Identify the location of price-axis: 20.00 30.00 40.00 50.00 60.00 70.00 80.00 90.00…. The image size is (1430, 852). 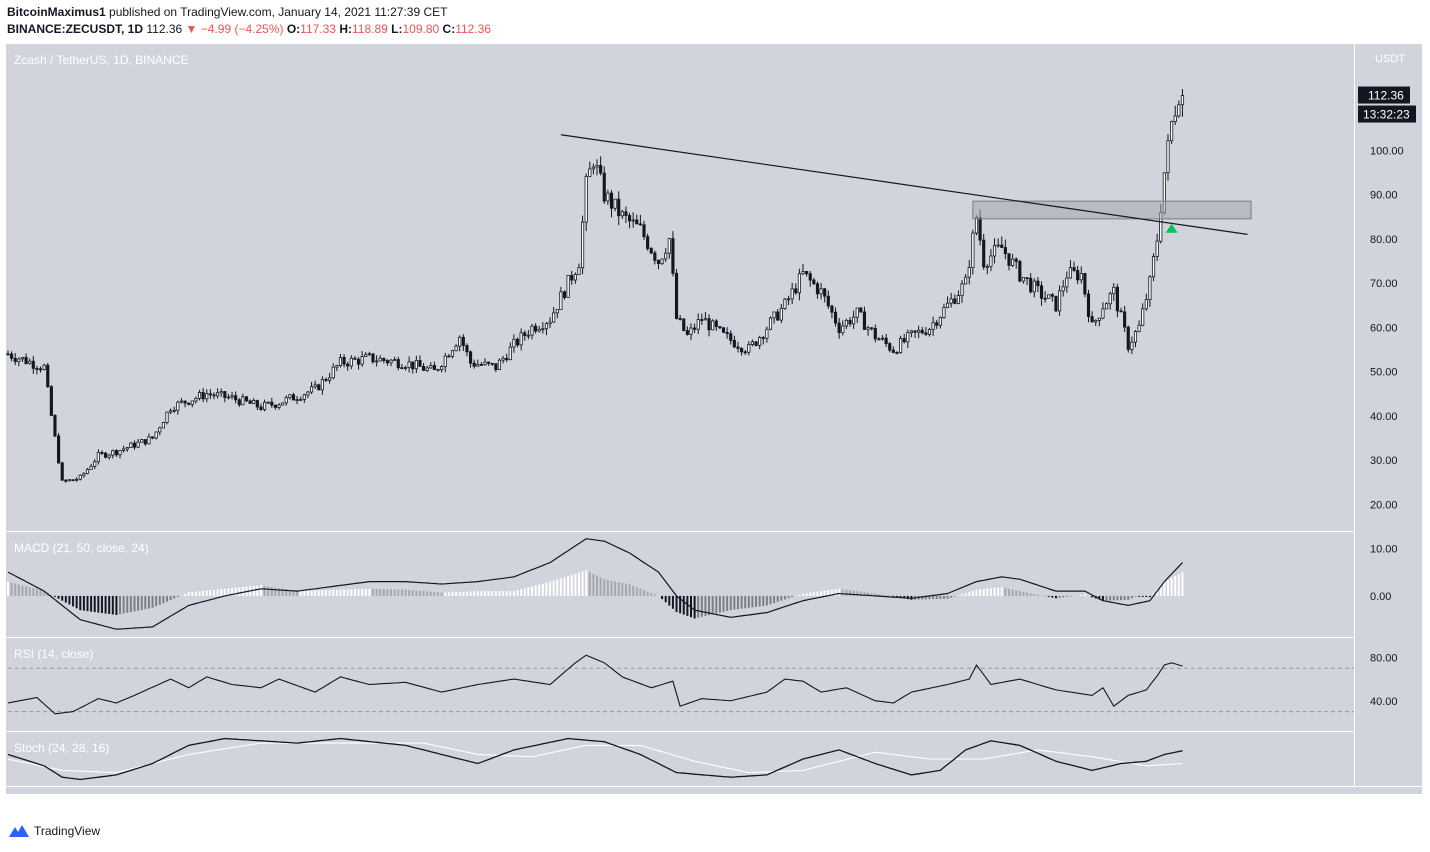
(1387, 328).